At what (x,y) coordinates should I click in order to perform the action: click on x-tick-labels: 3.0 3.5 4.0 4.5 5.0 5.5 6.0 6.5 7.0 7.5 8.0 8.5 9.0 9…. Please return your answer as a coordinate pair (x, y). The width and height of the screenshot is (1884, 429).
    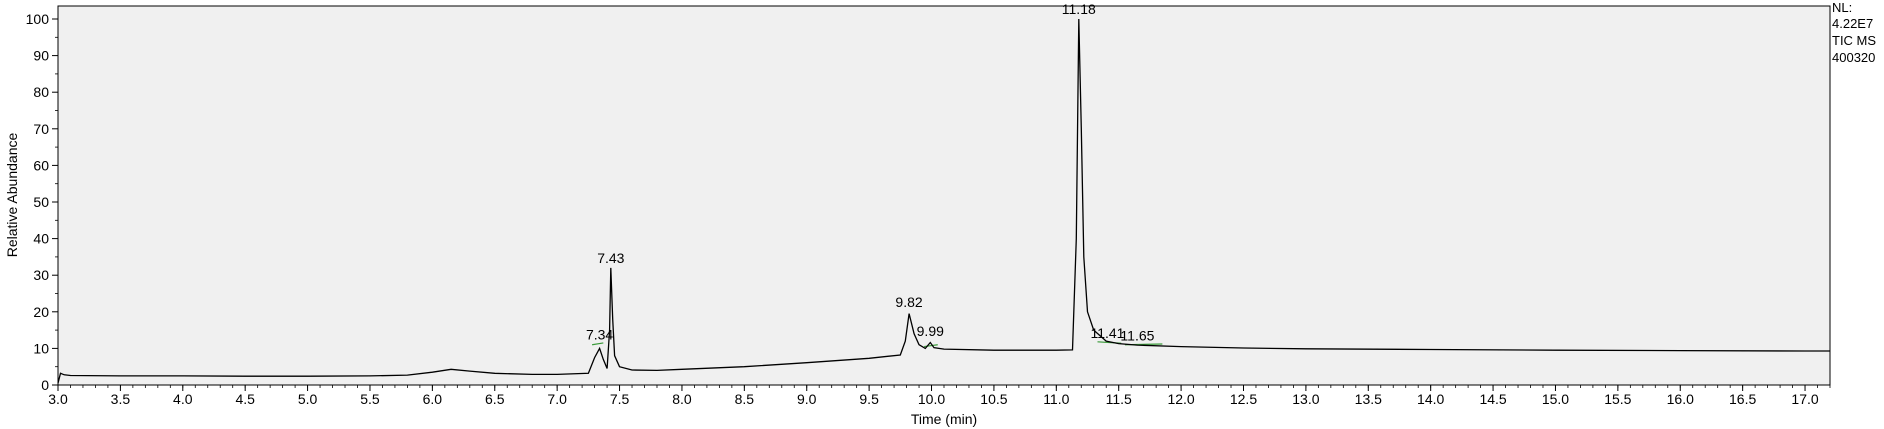
    Looking at the image, I should click on (933, 399).